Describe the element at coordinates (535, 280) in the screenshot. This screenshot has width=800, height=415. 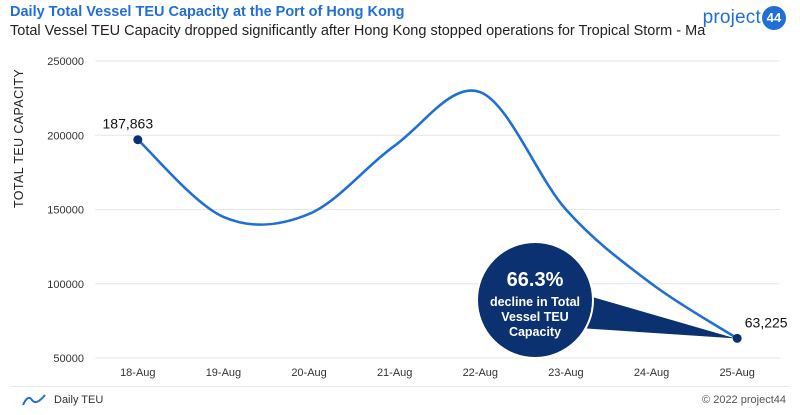
I see `callout-percent: 66.3%` at that location.